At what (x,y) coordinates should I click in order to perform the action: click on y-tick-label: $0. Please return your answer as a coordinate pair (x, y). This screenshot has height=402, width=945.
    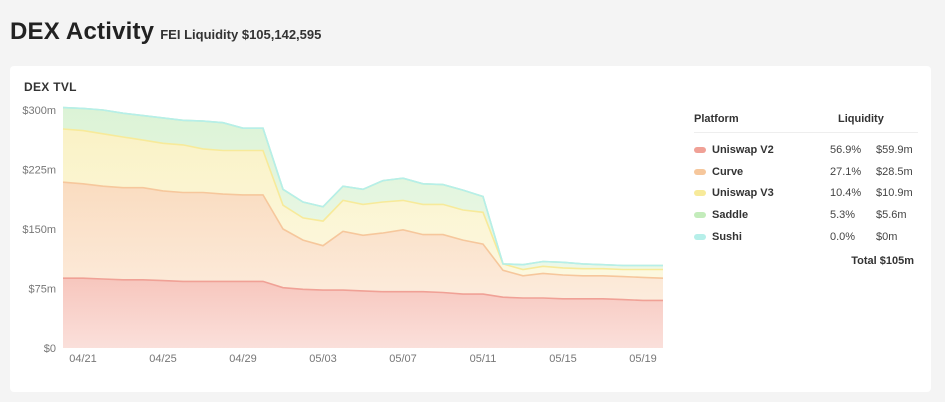
    Looking at the image, I should click on (50, 349).